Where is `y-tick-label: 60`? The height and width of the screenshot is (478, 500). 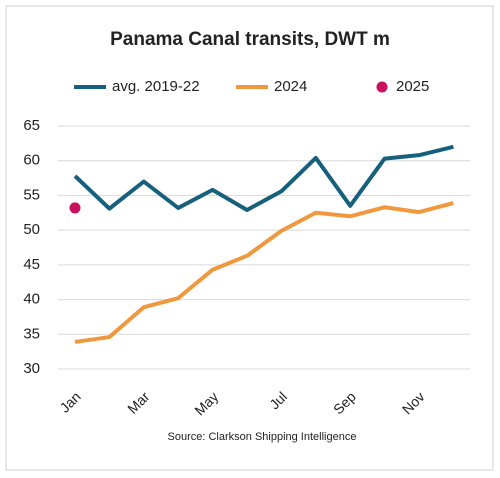 y-tick-label: 60 is located at coordinates (31, 160).